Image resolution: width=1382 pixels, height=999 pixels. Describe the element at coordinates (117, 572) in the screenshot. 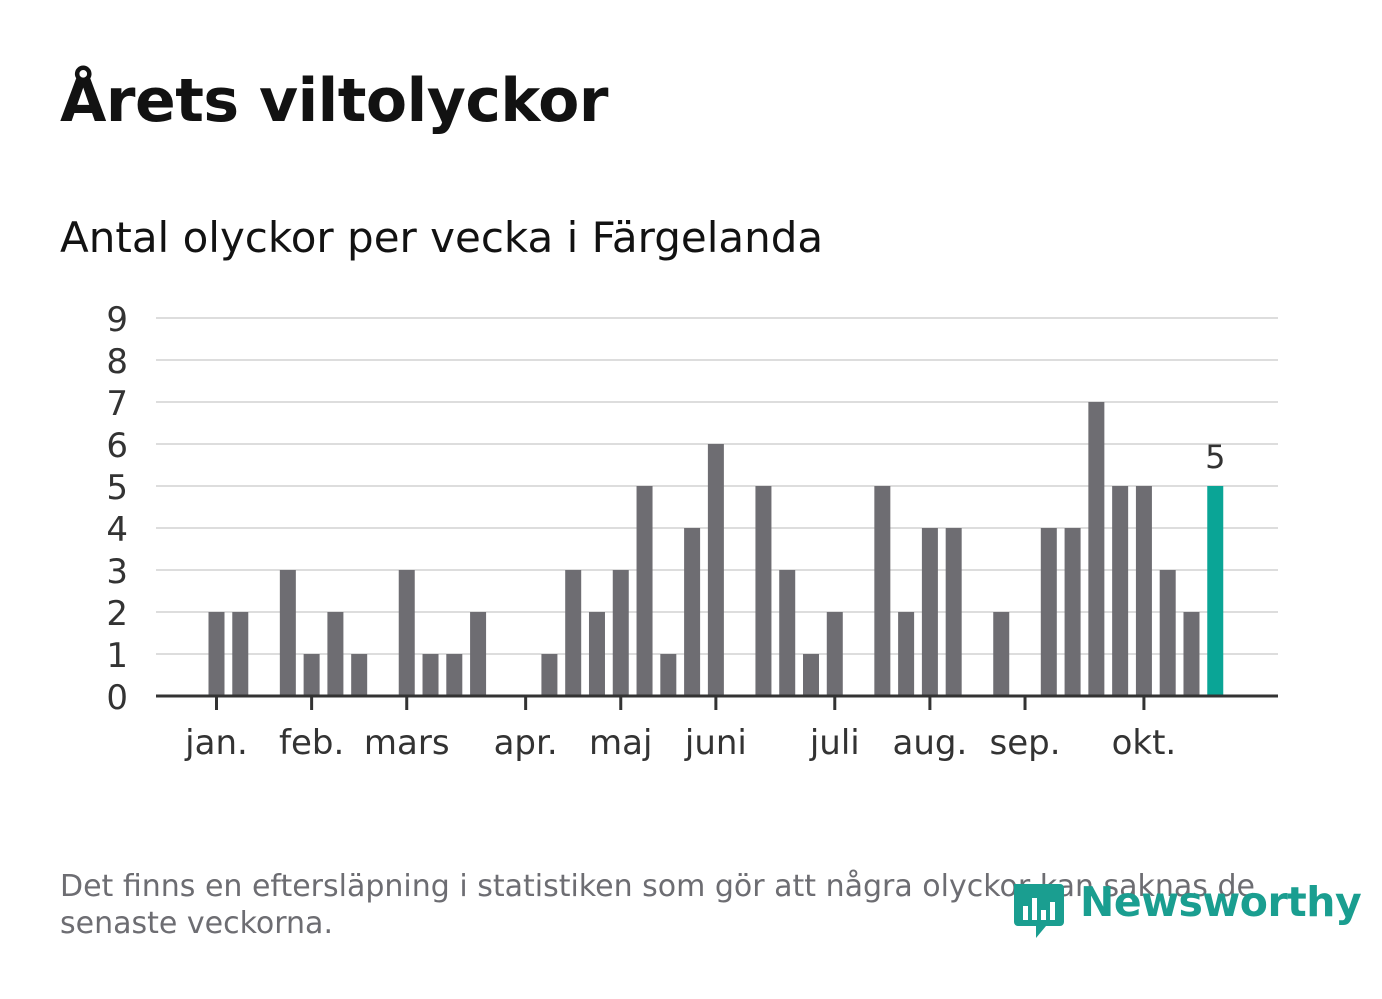

I see `y-tick-label: 3` at that location.